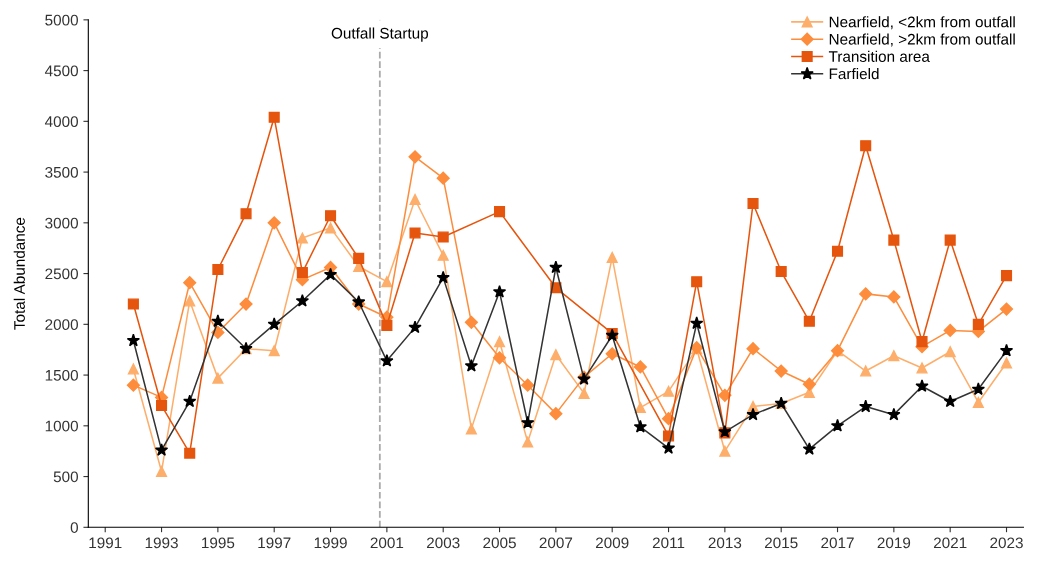  Describe the element at coordinates (950, 543) in the screenshot. I see `x-tick-label: 2021` at that location.